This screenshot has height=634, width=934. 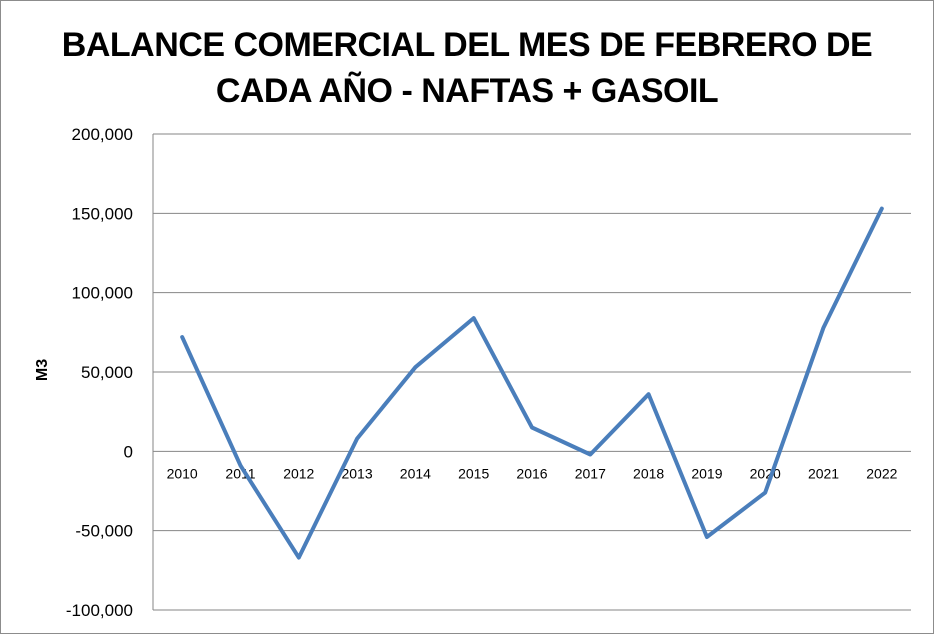 I want to click on y-axis-label: M3, so click(x=42, y=370).